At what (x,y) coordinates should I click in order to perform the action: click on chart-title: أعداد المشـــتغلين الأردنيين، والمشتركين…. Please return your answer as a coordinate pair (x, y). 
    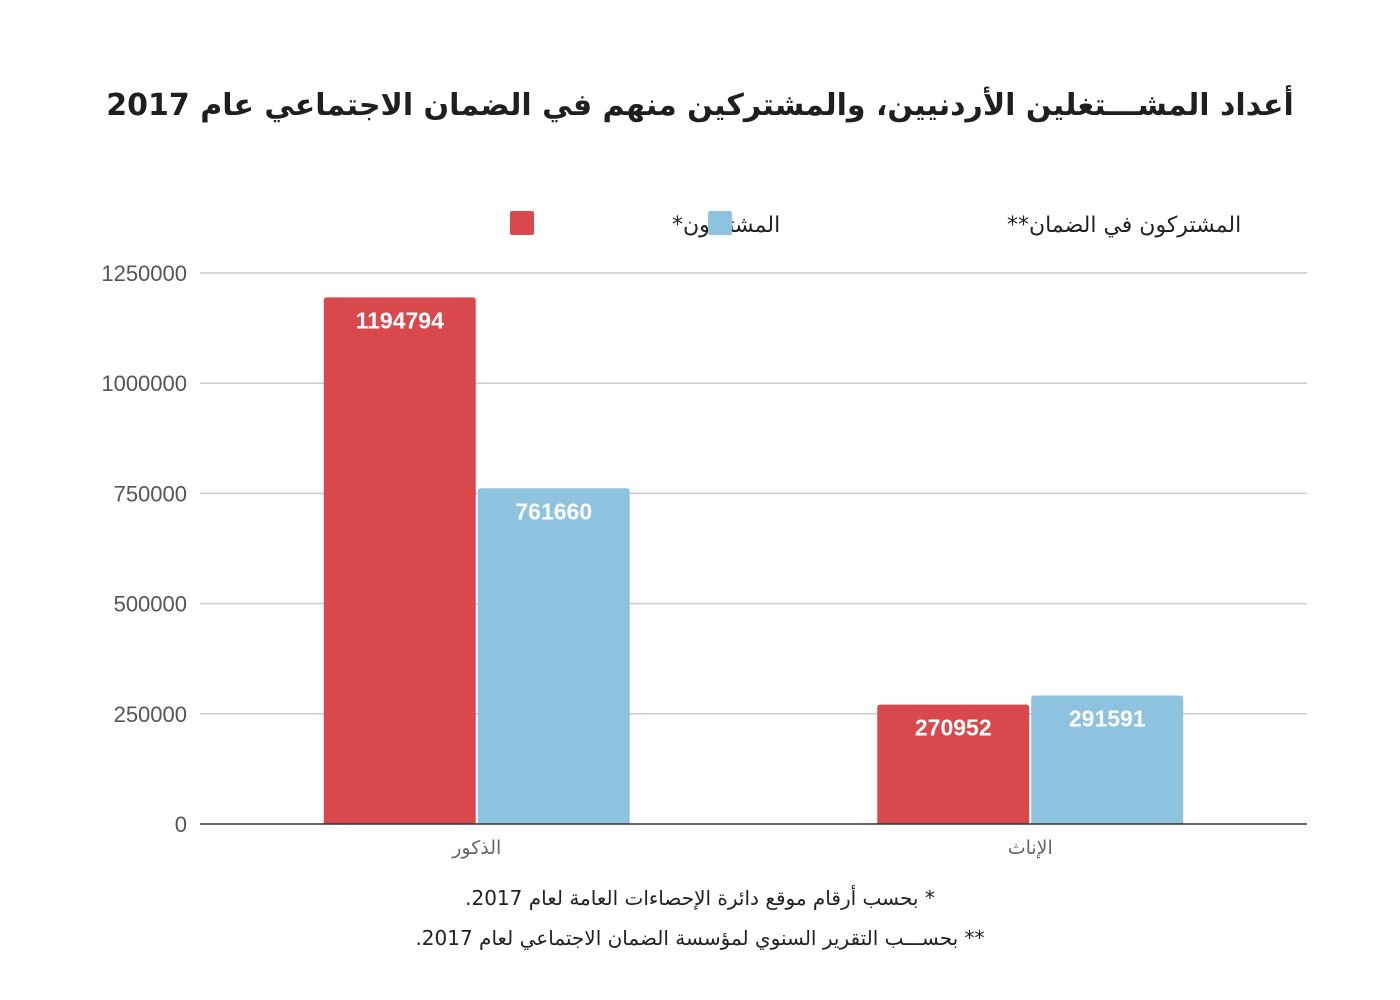
    Looking at the image, I should click on (700, 105).